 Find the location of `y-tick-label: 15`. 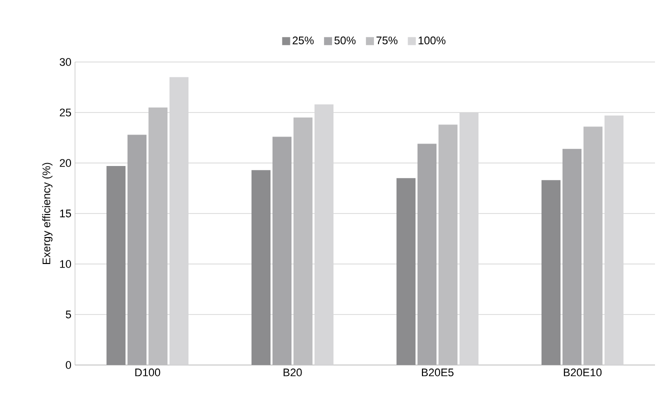

y-tick-label: 15 is located at coordinates (66, 214).